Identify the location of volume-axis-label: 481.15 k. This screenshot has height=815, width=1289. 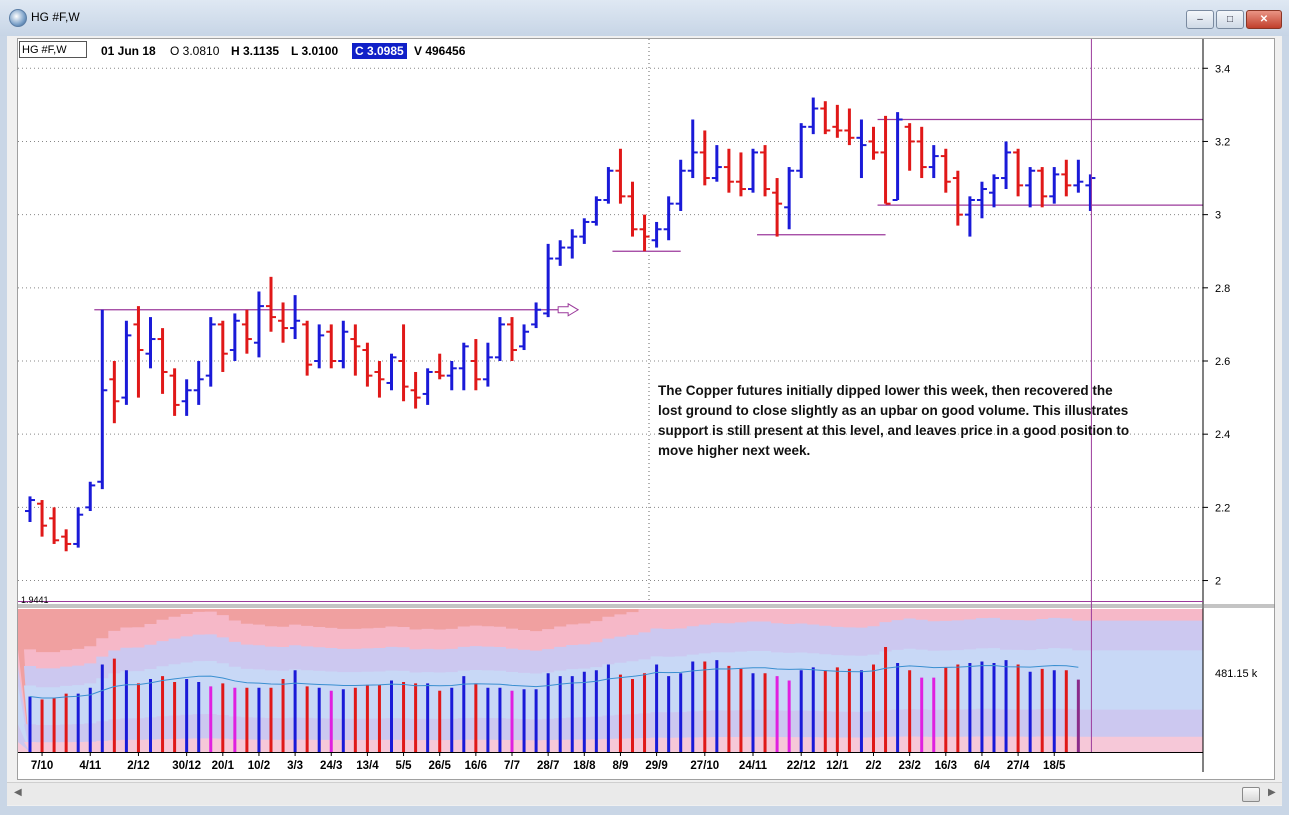
(1236, 674).